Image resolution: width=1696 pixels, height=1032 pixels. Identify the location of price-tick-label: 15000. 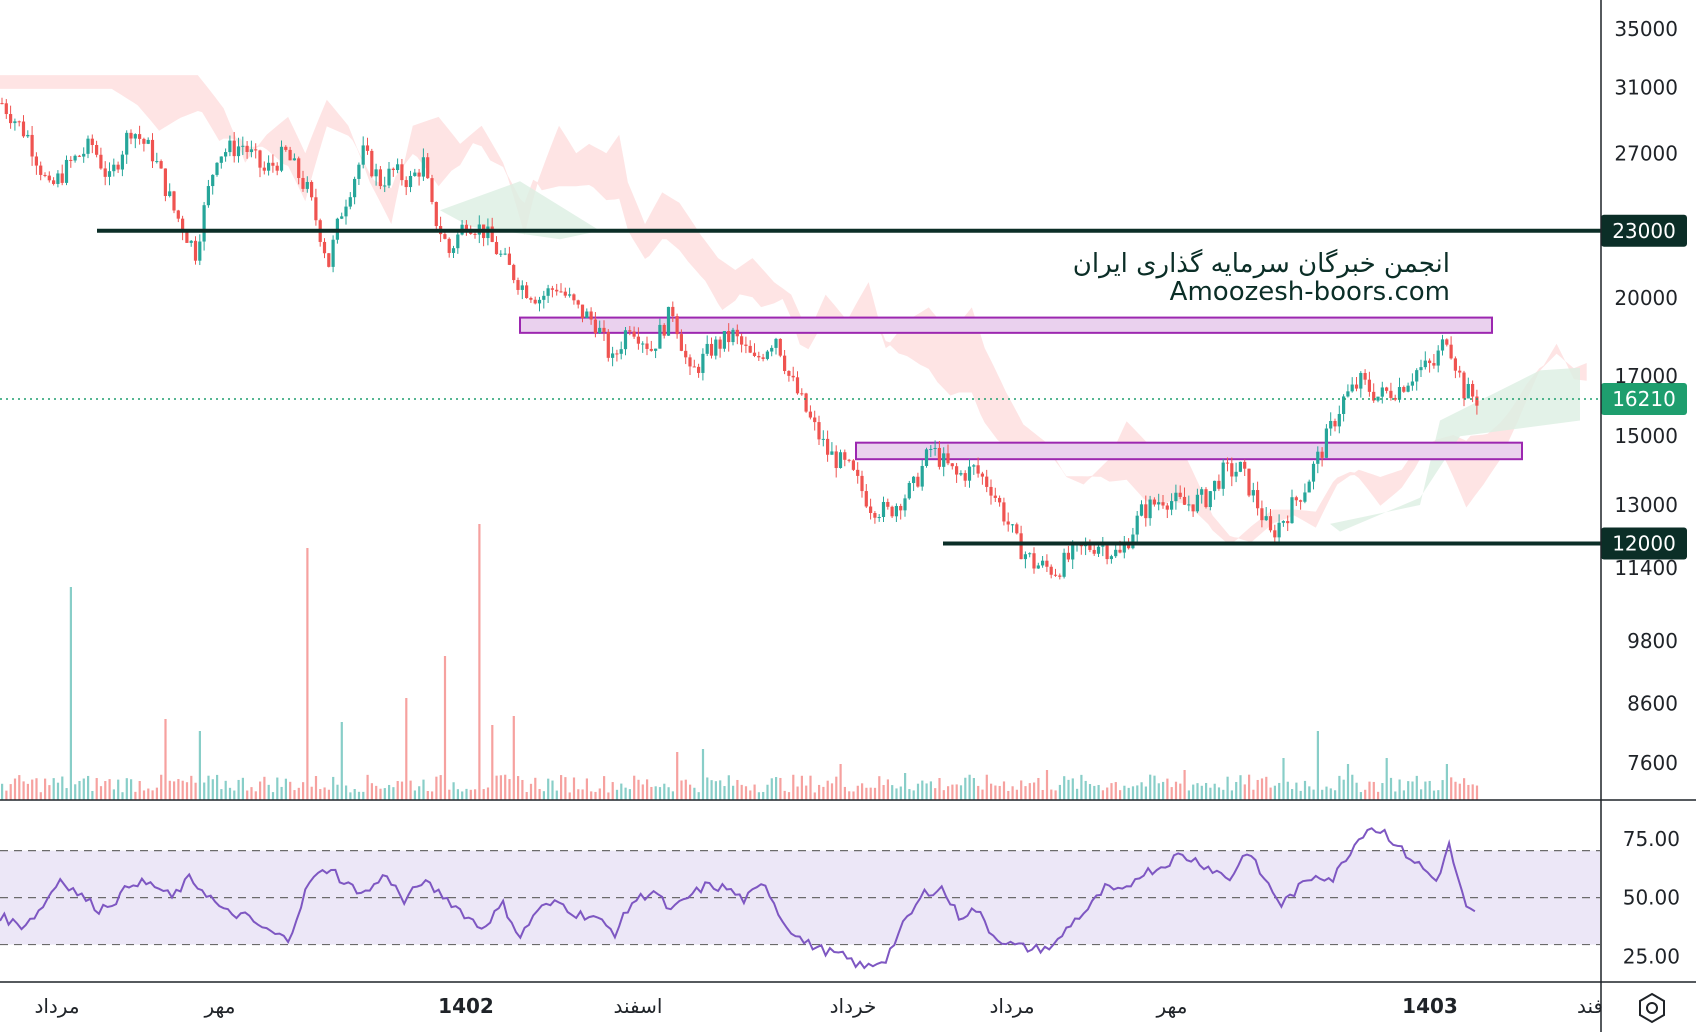
(1646, 436).